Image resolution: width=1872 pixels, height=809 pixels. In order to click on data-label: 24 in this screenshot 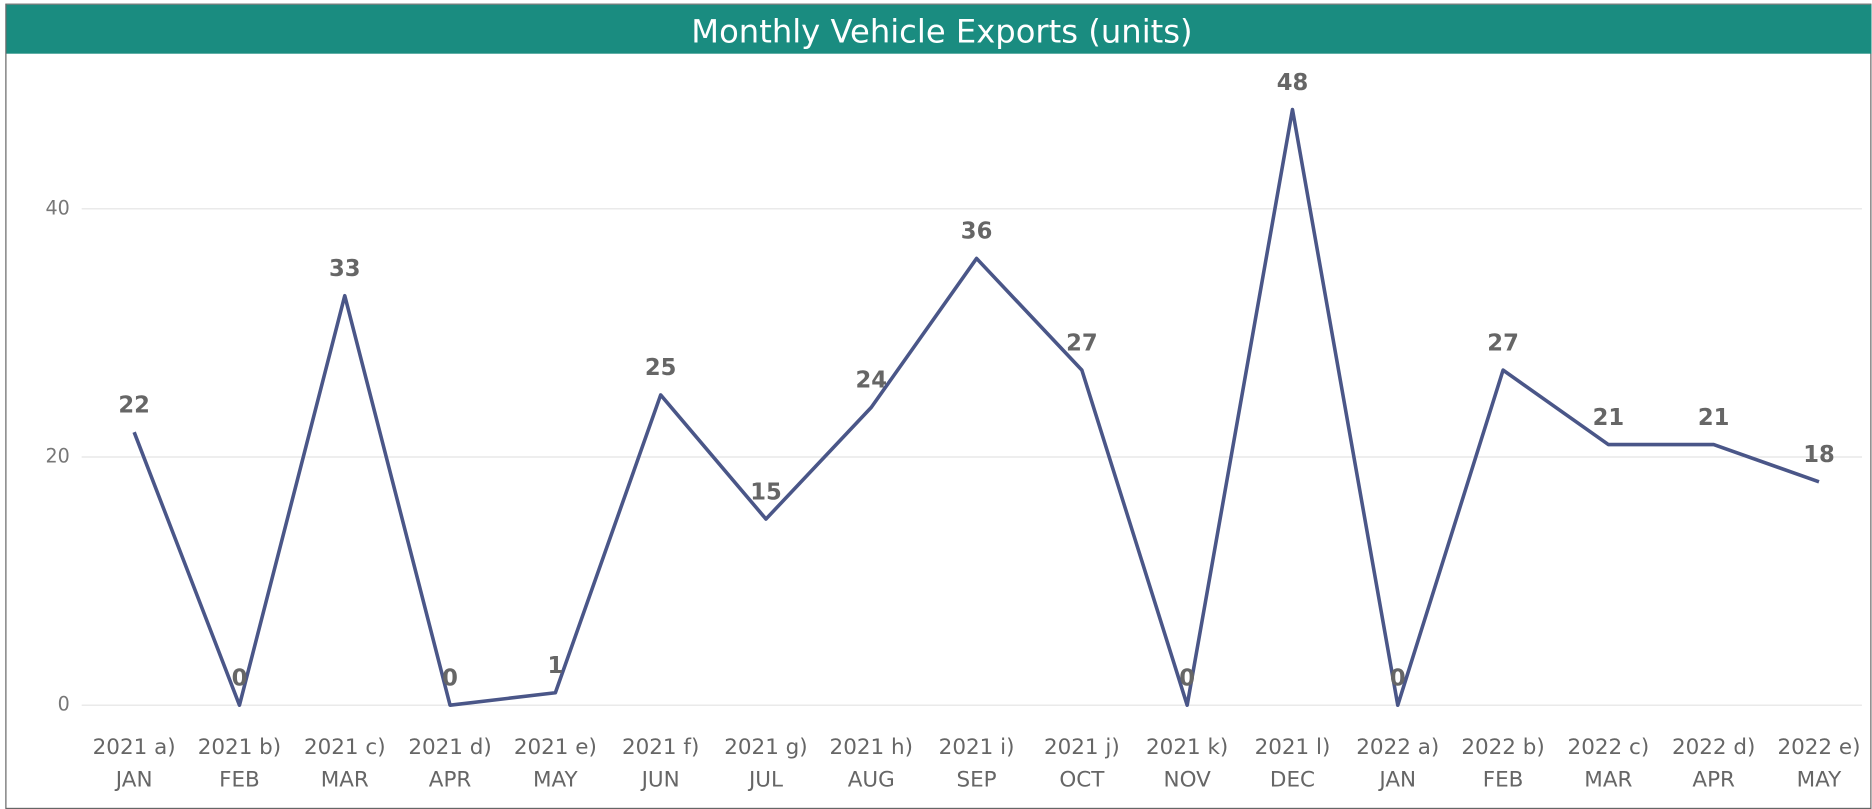, I will do `click(872, 381)`.